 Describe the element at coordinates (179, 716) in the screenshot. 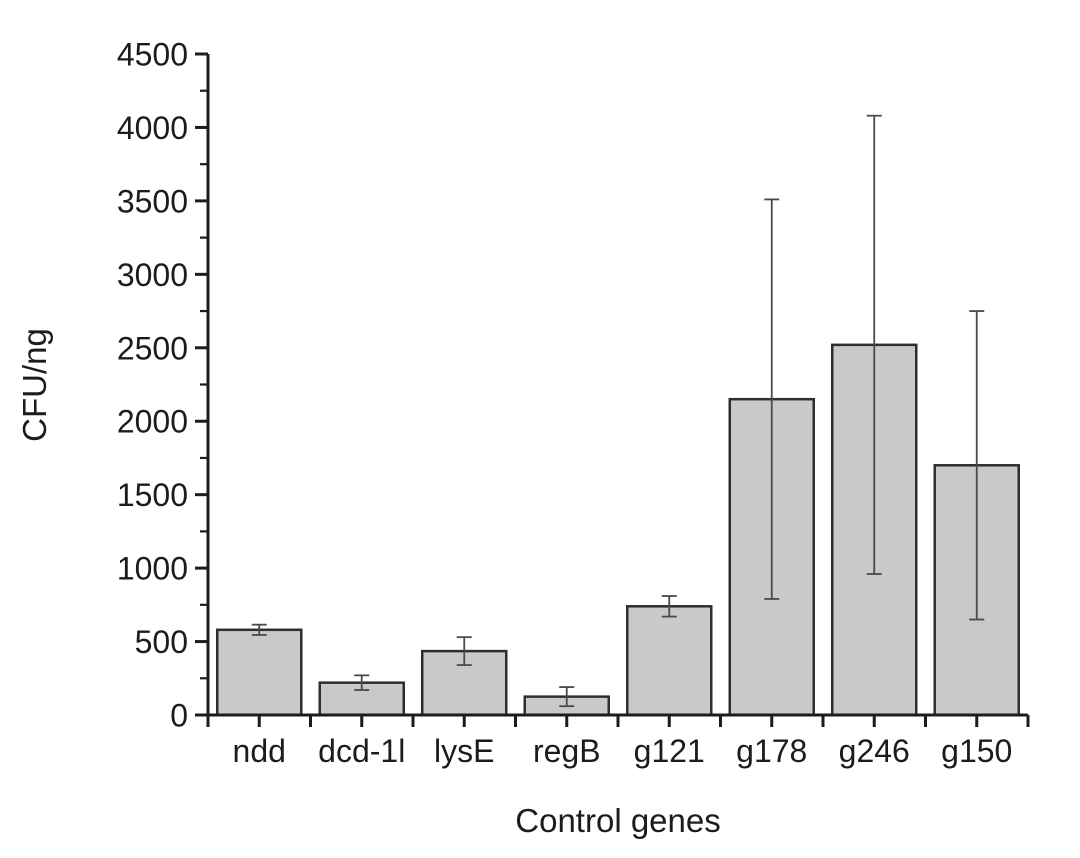

I see `y-tick-label-0: 0` at that location.